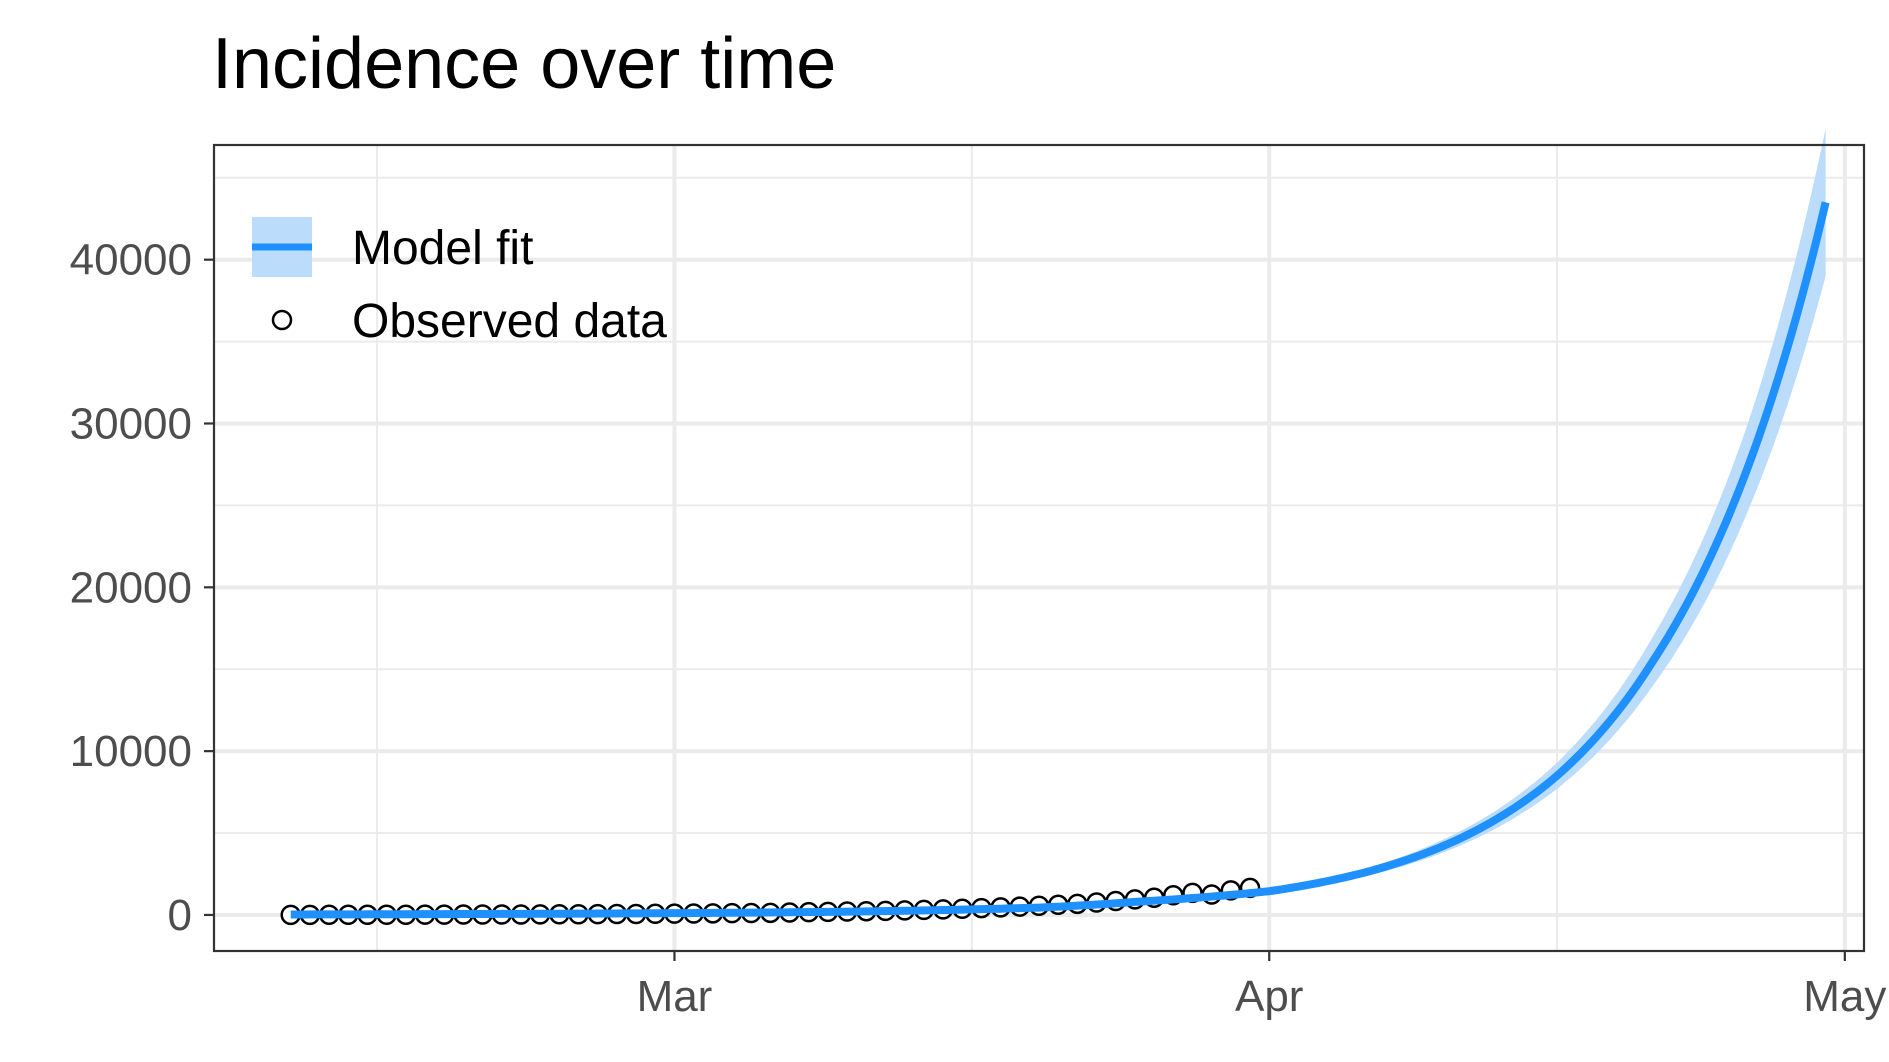  What do you see at coordinates (442, 248) in the screenshot?
I see `legend-label-model-fit: Model fit` at bounding box center [442, 248].